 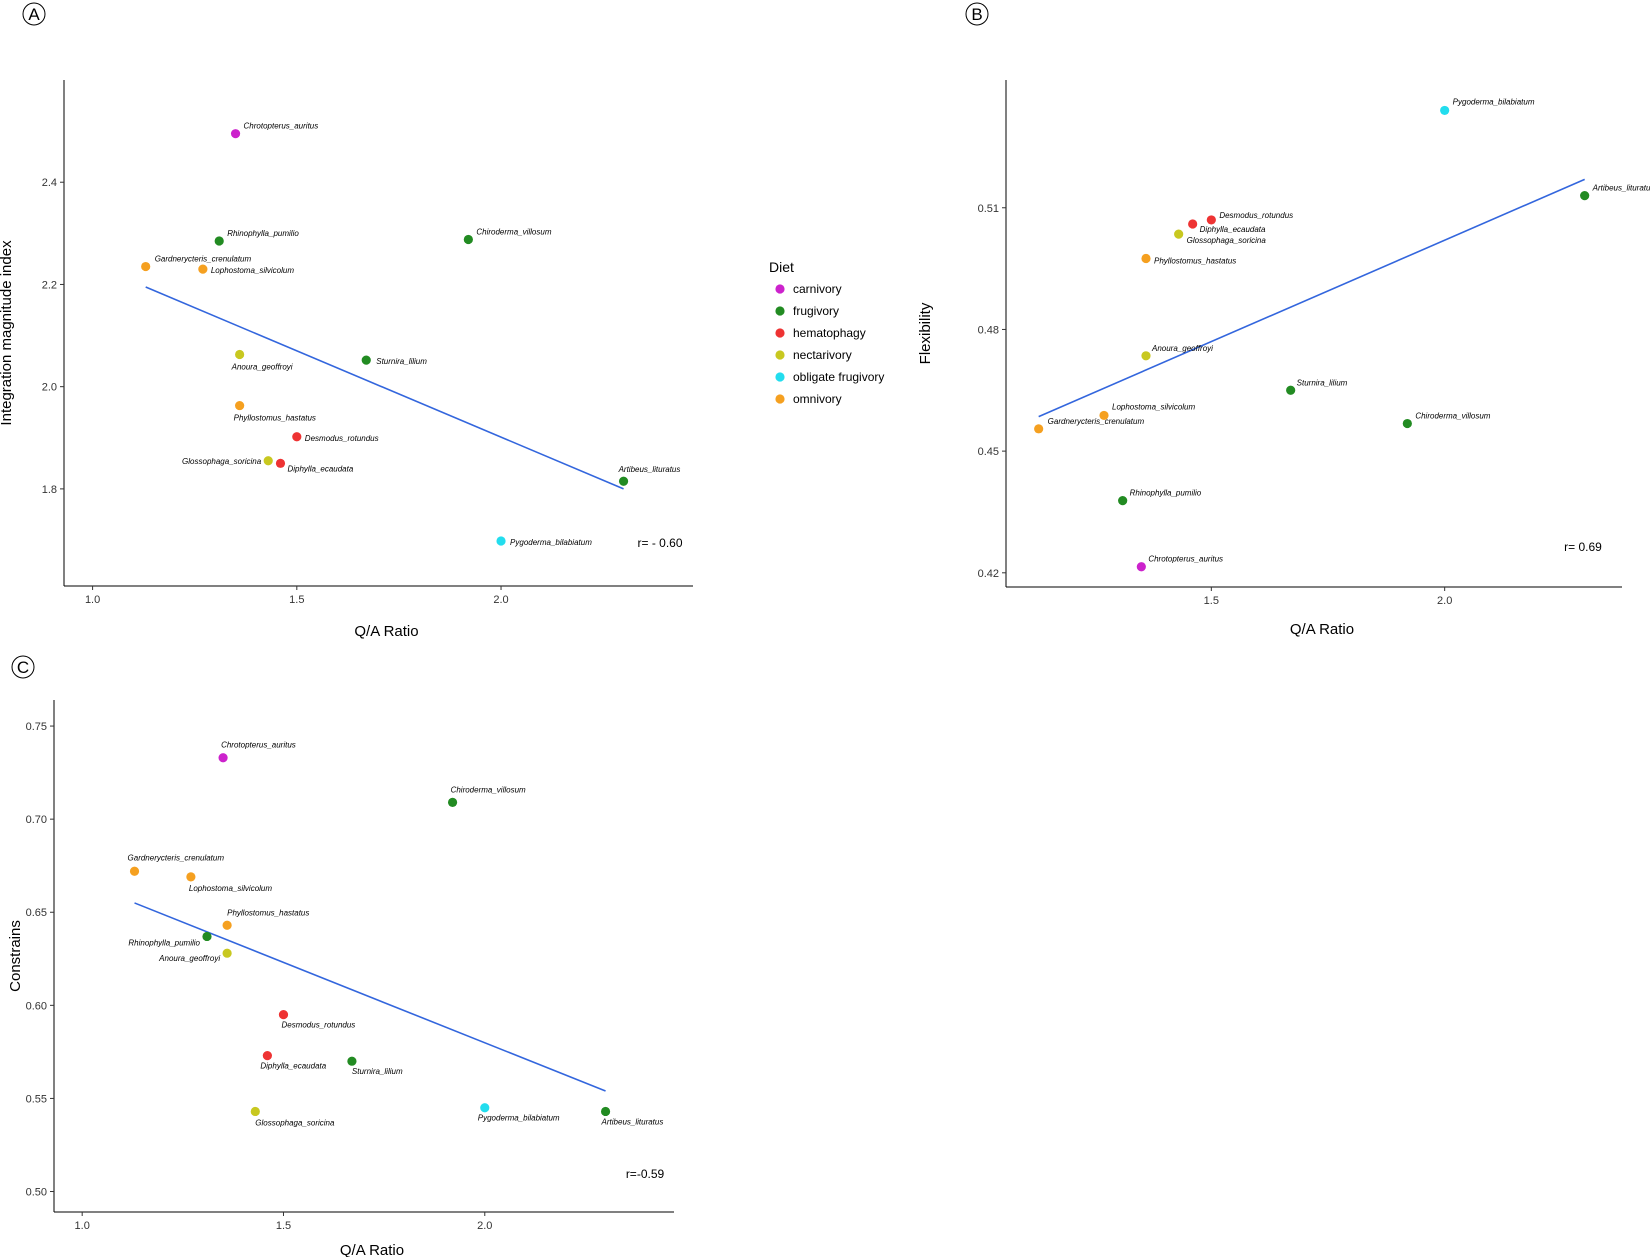 I want to click on panel-b-point-label: Chrotopterus_auritus, so click(x=1185, y=559).